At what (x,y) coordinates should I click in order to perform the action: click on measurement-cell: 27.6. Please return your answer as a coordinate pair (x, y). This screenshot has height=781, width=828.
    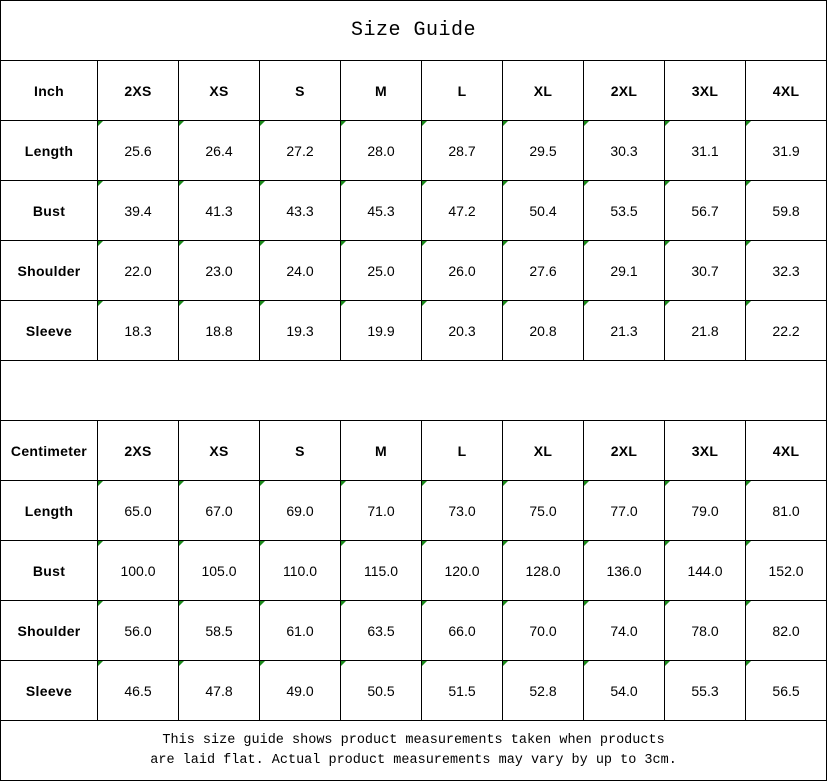
    Looking at the image, I should click on (543, 270).